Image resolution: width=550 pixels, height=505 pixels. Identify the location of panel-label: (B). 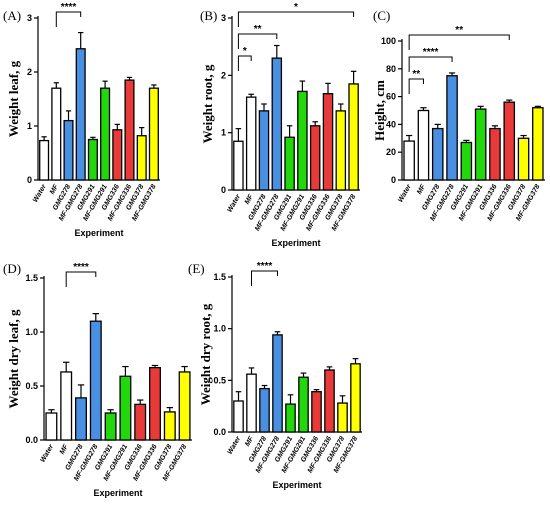
(208, 15).